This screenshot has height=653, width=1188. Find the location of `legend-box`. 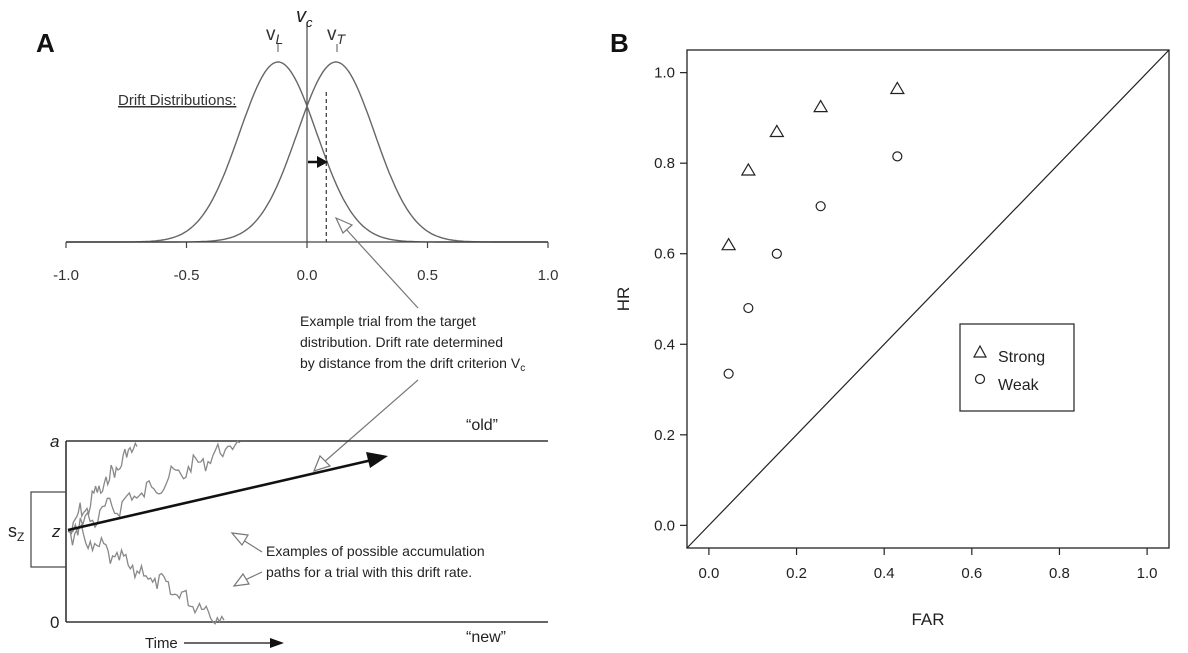

legend-box is located at coordinates (1017, 367).